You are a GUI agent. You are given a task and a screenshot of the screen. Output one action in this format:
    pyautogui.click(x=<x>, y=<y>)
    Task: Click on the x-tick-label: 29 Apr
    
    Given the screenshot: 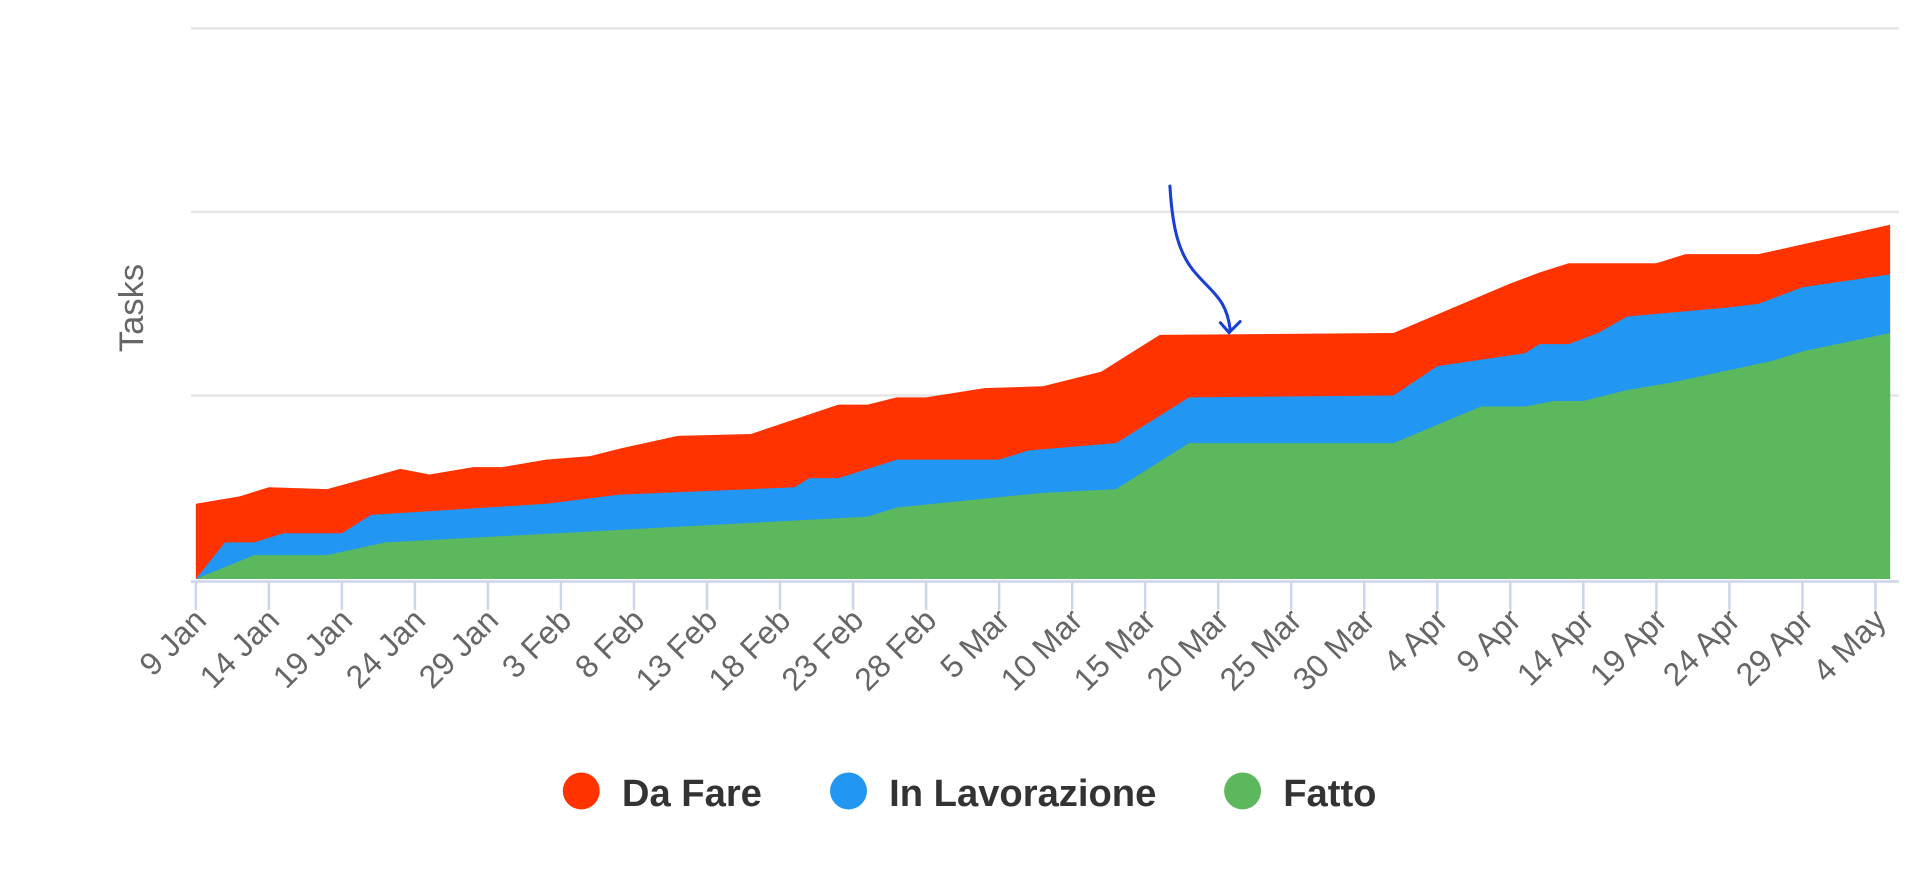 What is the action you would take?
    pyautogui.click(x=1774, y=646)
    